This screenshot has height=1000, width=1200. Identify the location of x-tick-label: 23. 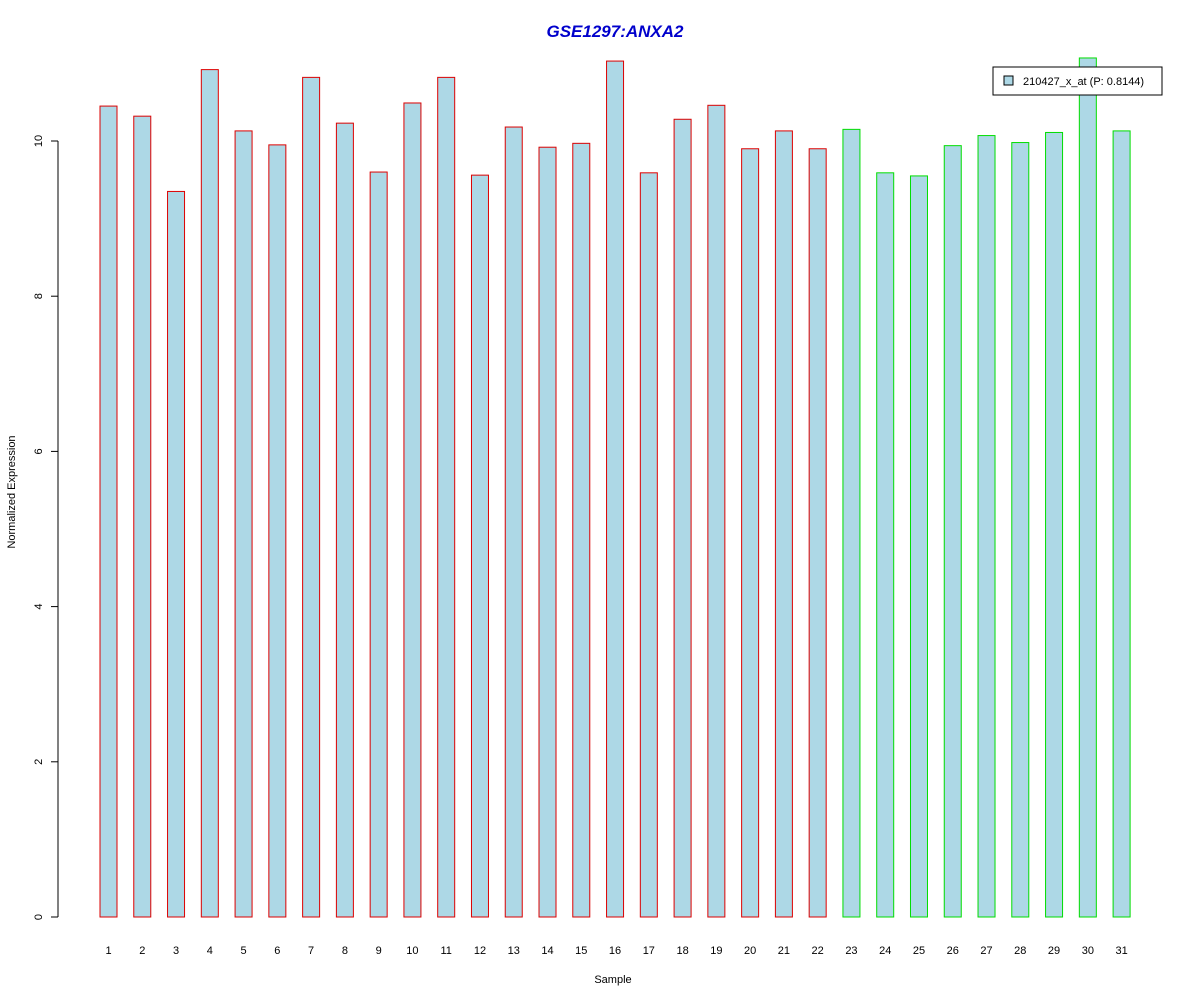
(851, 951).